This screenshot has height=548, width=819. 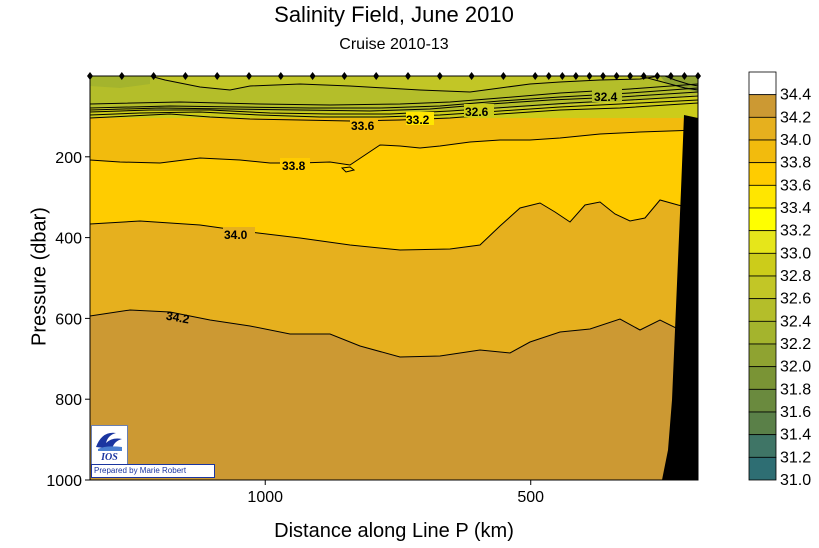 I want to click on band-32.6-33.0, so click(x=394, y=106).